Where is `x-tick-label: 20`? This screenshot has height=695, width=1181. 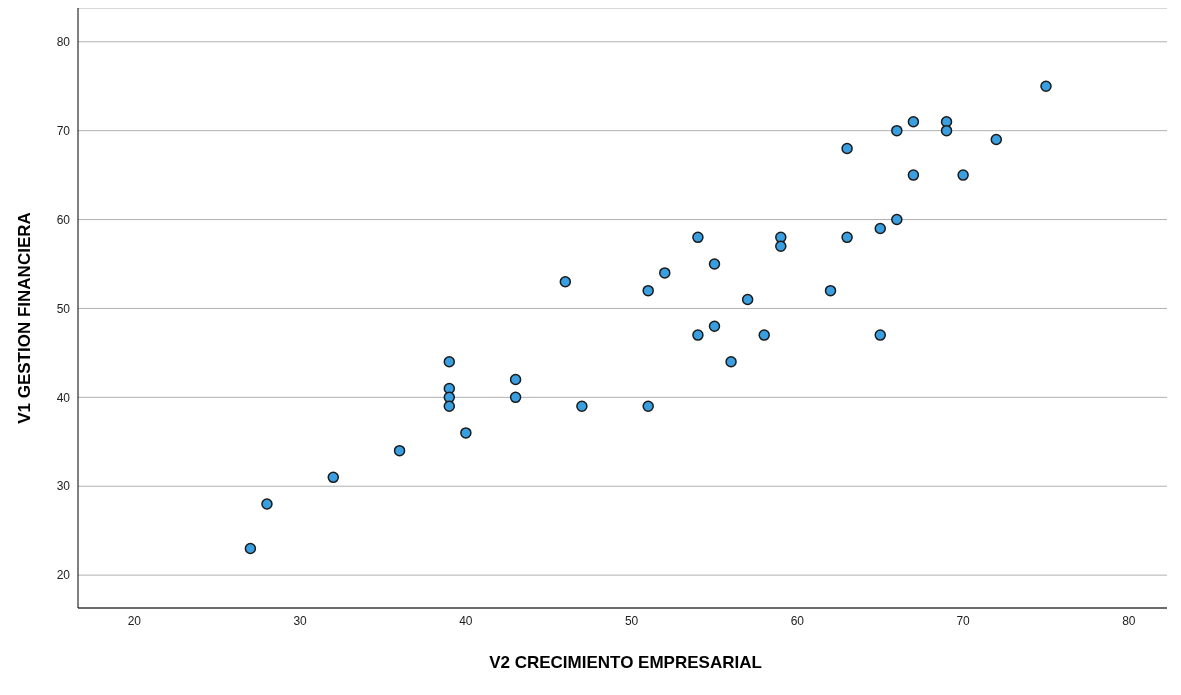
x-tick-label: 20 is located at coordinates (134, 620).